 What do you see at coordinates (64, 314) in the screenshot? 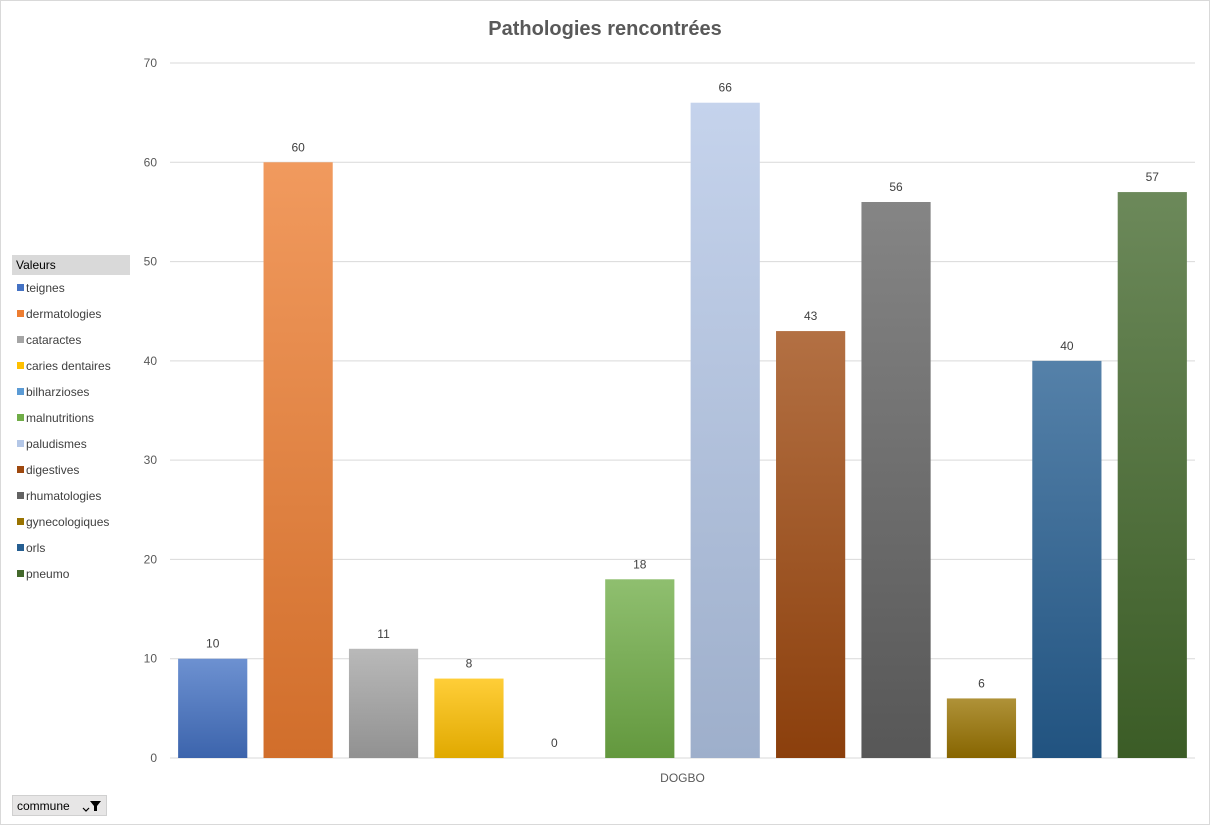
I see `legend-label: dermatologies` at bounding box center [64, 314].